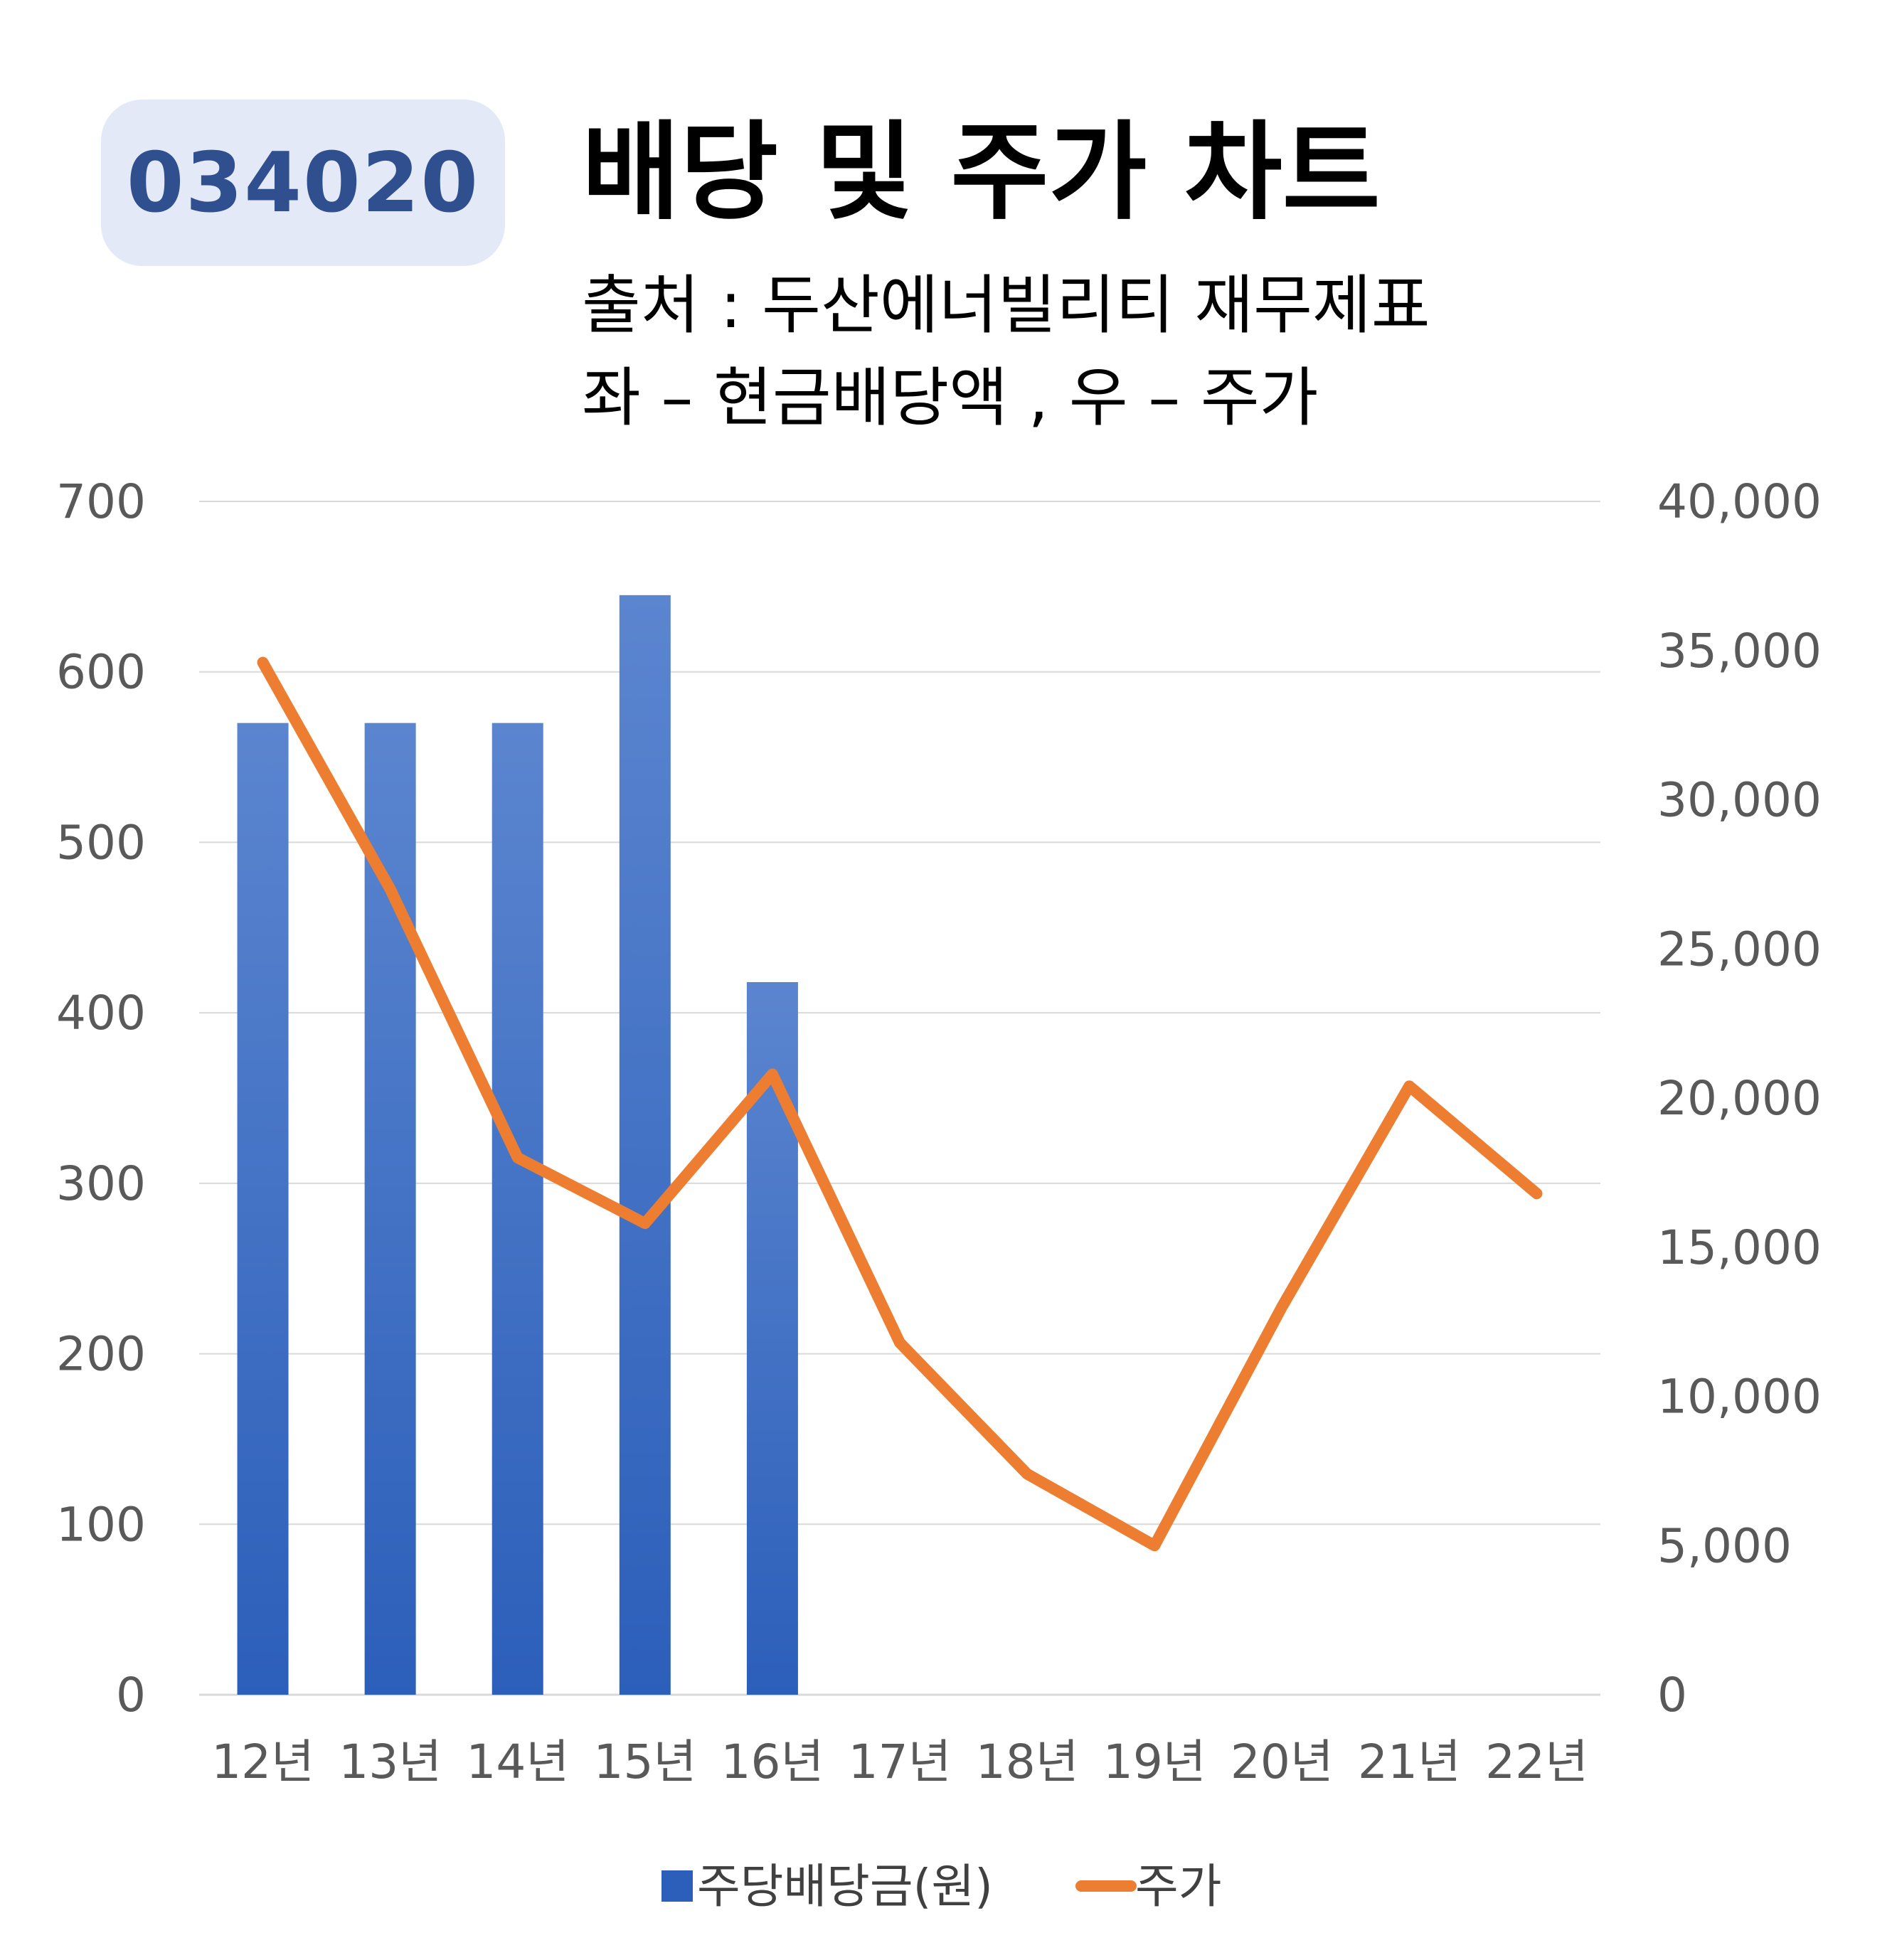  I want to click on chart-title: 배당 및 주가 차트, so click(982, 173).